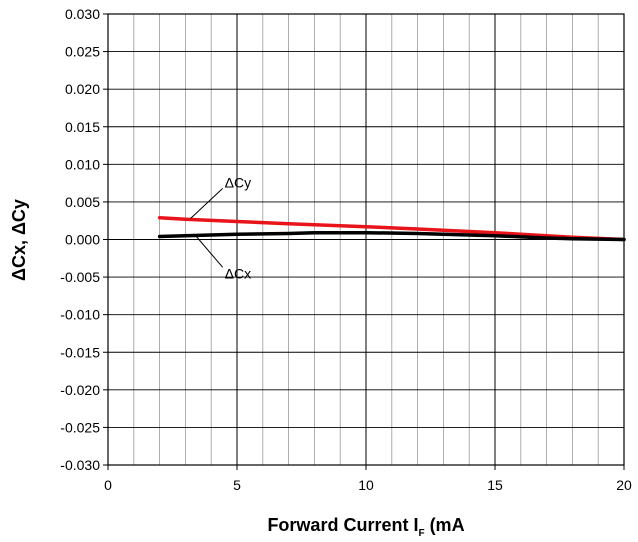 Image resolution: width=638 pixels, height=542 pixels. What do you see at coordinates (238, 273) in the screenshot?
I see `annotation-label-delta-cx: ΔCx` at bounding box center [238, 273].